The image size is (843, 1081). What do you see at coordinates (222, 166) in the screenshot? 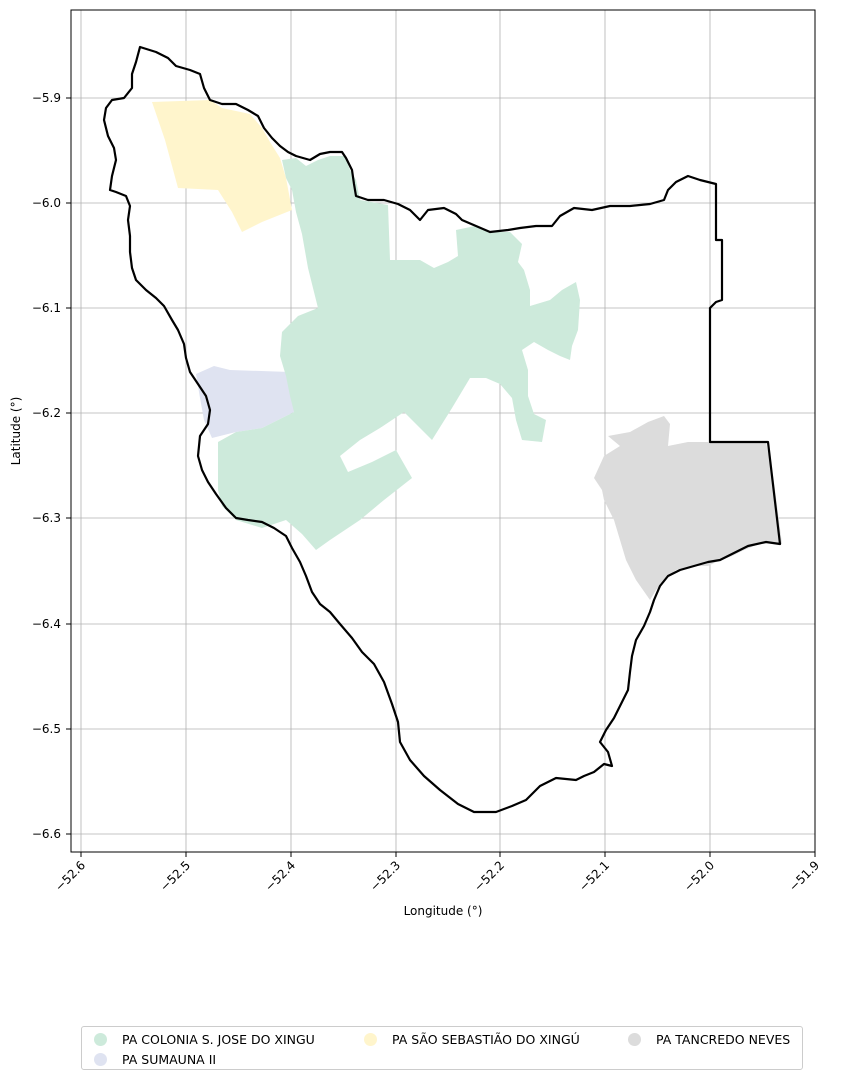
I see `area-pa-sao-sebastiao` at bounding box center [222, 166].